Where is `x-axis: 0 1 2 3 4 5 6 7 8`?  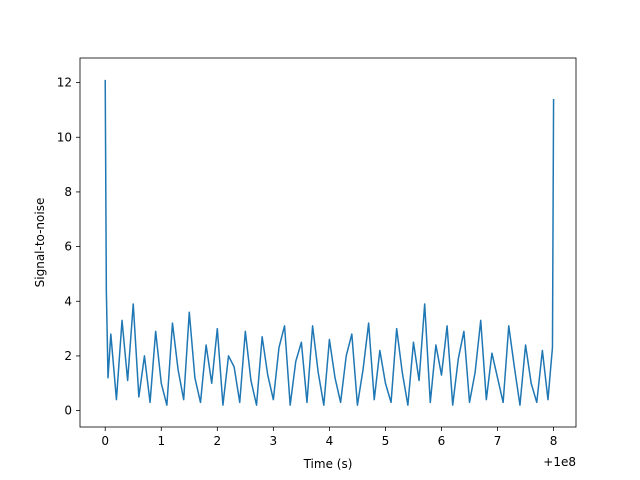
x-axis: 0 1 2 3 4 5 6 7 8 is located at coordinates (329, 437).